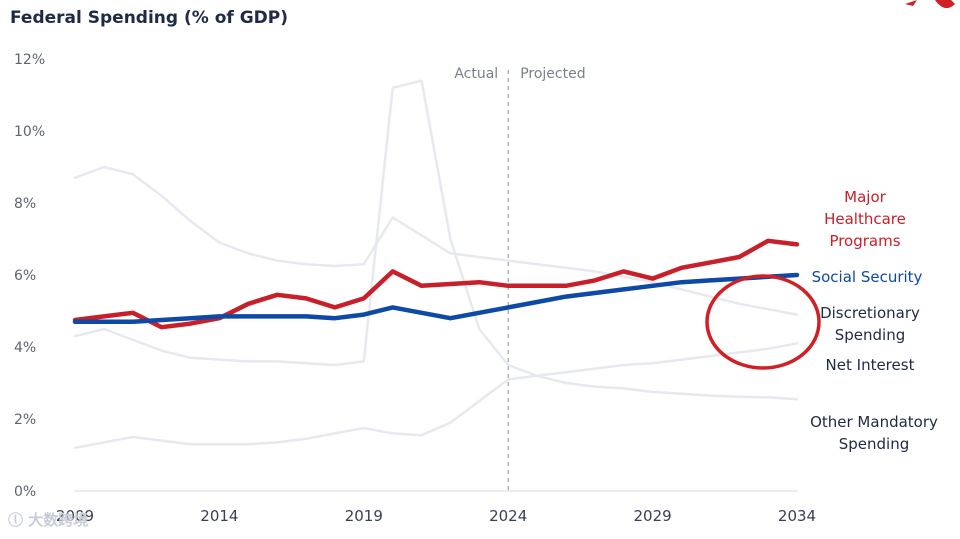 Image resolution: width=960 pixels, height=539 pixels. What do you see at coordinates (653, 516) in the screenshot?
I see `x-tick-label: 2029` at bounding box center [653, 516].